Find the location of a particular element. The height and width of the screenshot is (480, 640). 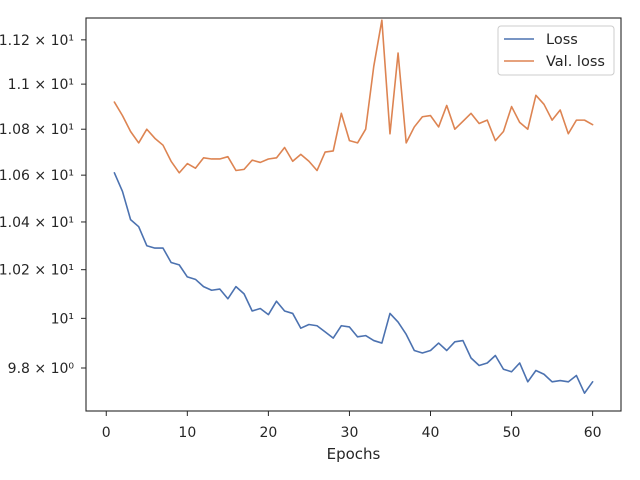

y-tick-label: 1.12 × 10¹ is located at coordinates (37, 41).